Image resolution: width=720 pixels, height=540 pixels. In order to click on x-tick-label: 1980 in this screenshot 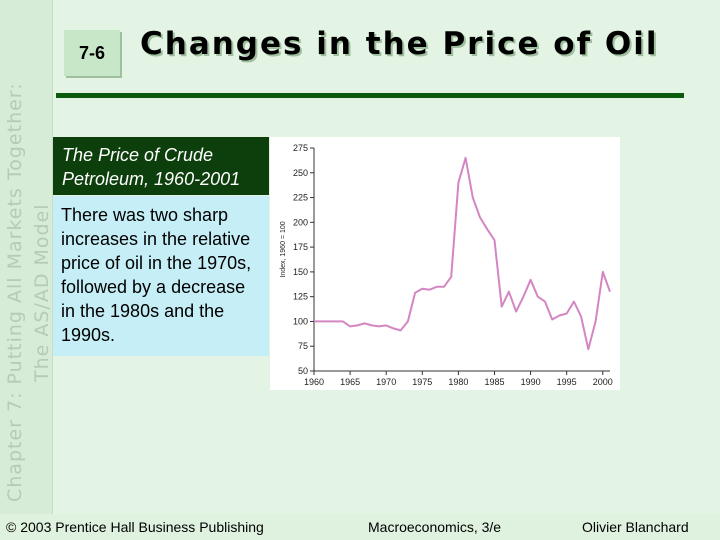, I will do `click(458, 382)`.